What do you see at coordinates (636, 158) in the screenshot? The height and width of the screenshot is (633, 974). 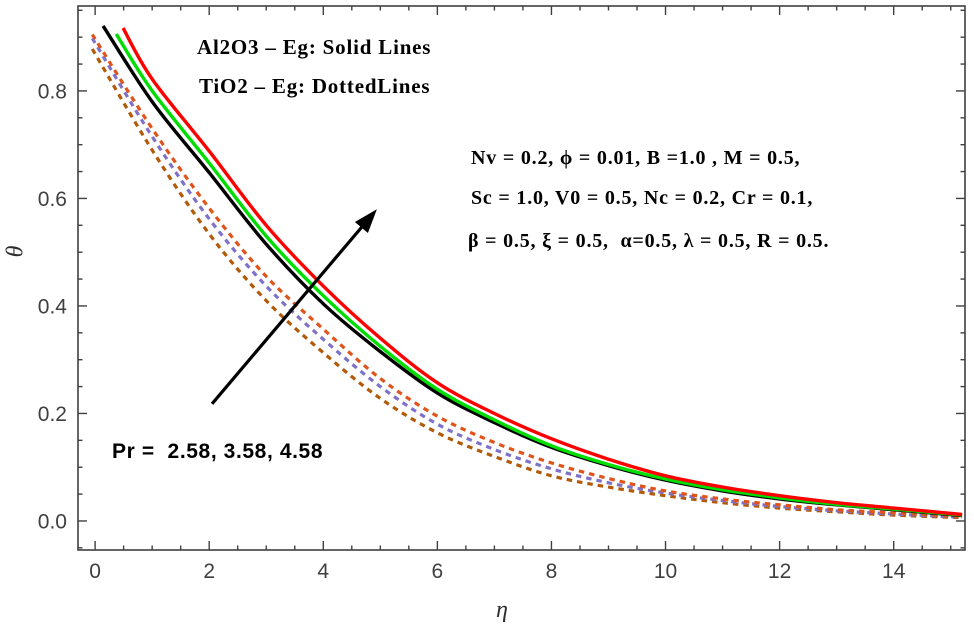 I see `parameters-line-1: Nv = 0.2, ϕ = 0.01, B =1.0 , M = 0.5,` at bounding box center [636, 158].